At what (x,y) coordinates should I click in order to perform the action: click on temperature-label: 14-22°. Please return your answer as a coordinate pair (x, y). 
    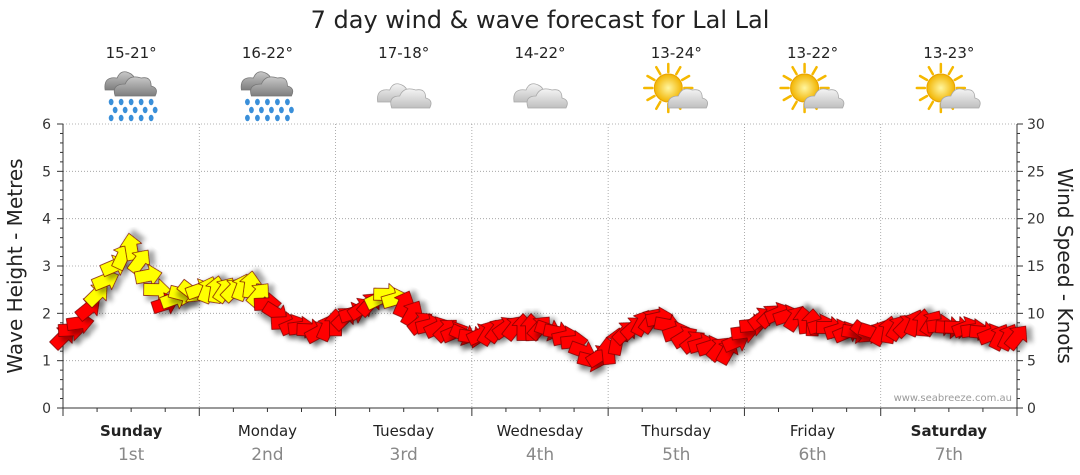
    Looking at the image, I should click on (539, 53).